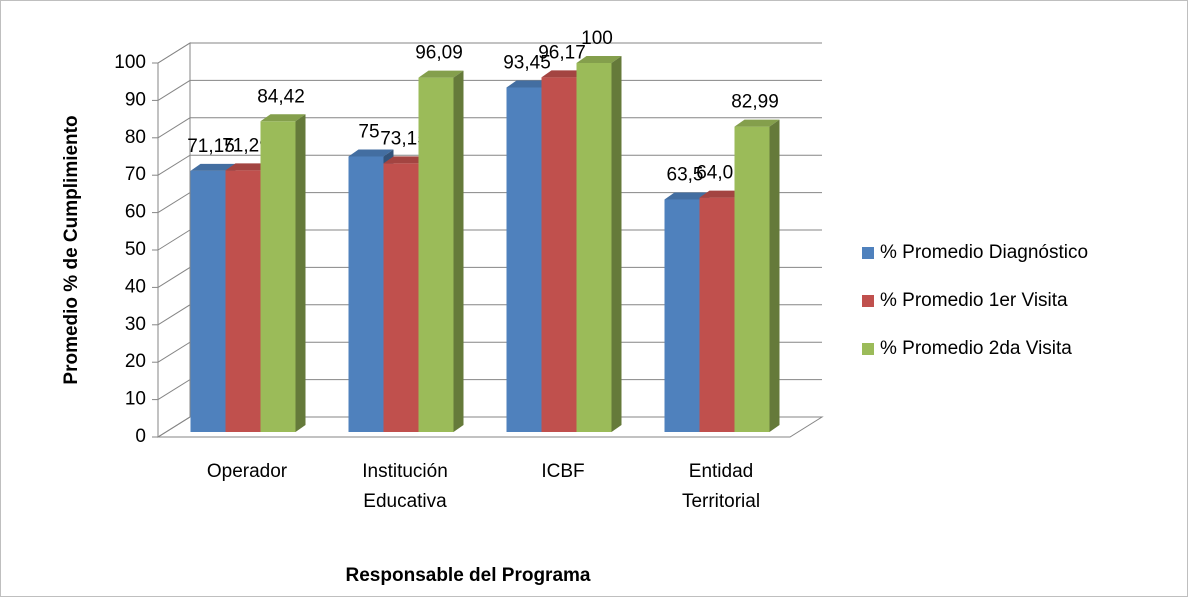 The image size is (1188, 597). Describe the element at coordinates (405, 486) in the screenshot. I see `x-tick-label: Institución Educativa` at that location.